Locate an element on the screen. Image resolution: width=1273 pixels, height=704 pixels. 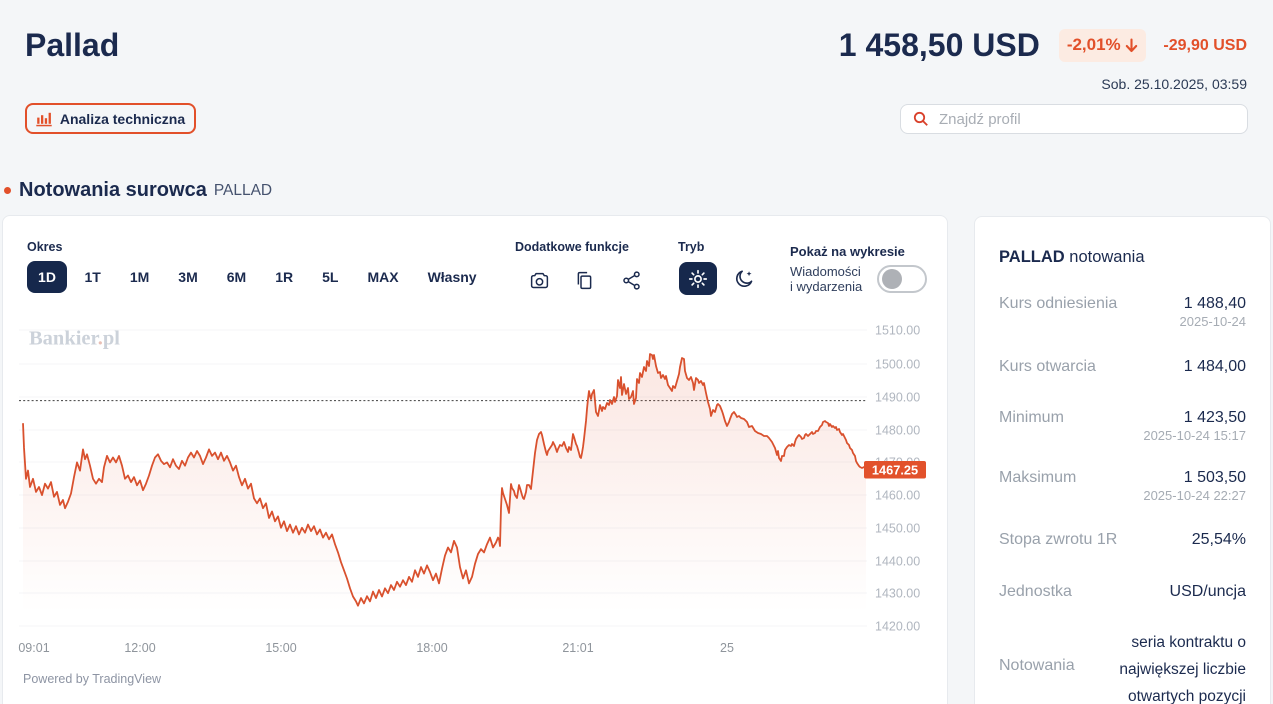
svg-text: 1510.00 is located at coordinates (897, 331).